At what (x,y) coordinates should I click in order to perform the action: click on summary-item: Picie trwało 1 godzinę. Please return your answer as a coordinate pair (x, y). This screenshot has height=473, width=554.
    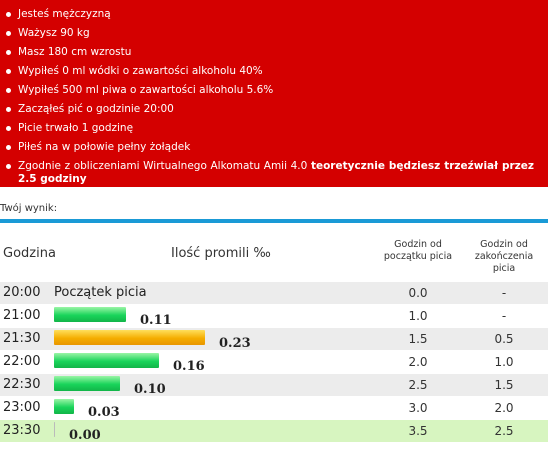
    Looking at the image, I should click on (272, 128).